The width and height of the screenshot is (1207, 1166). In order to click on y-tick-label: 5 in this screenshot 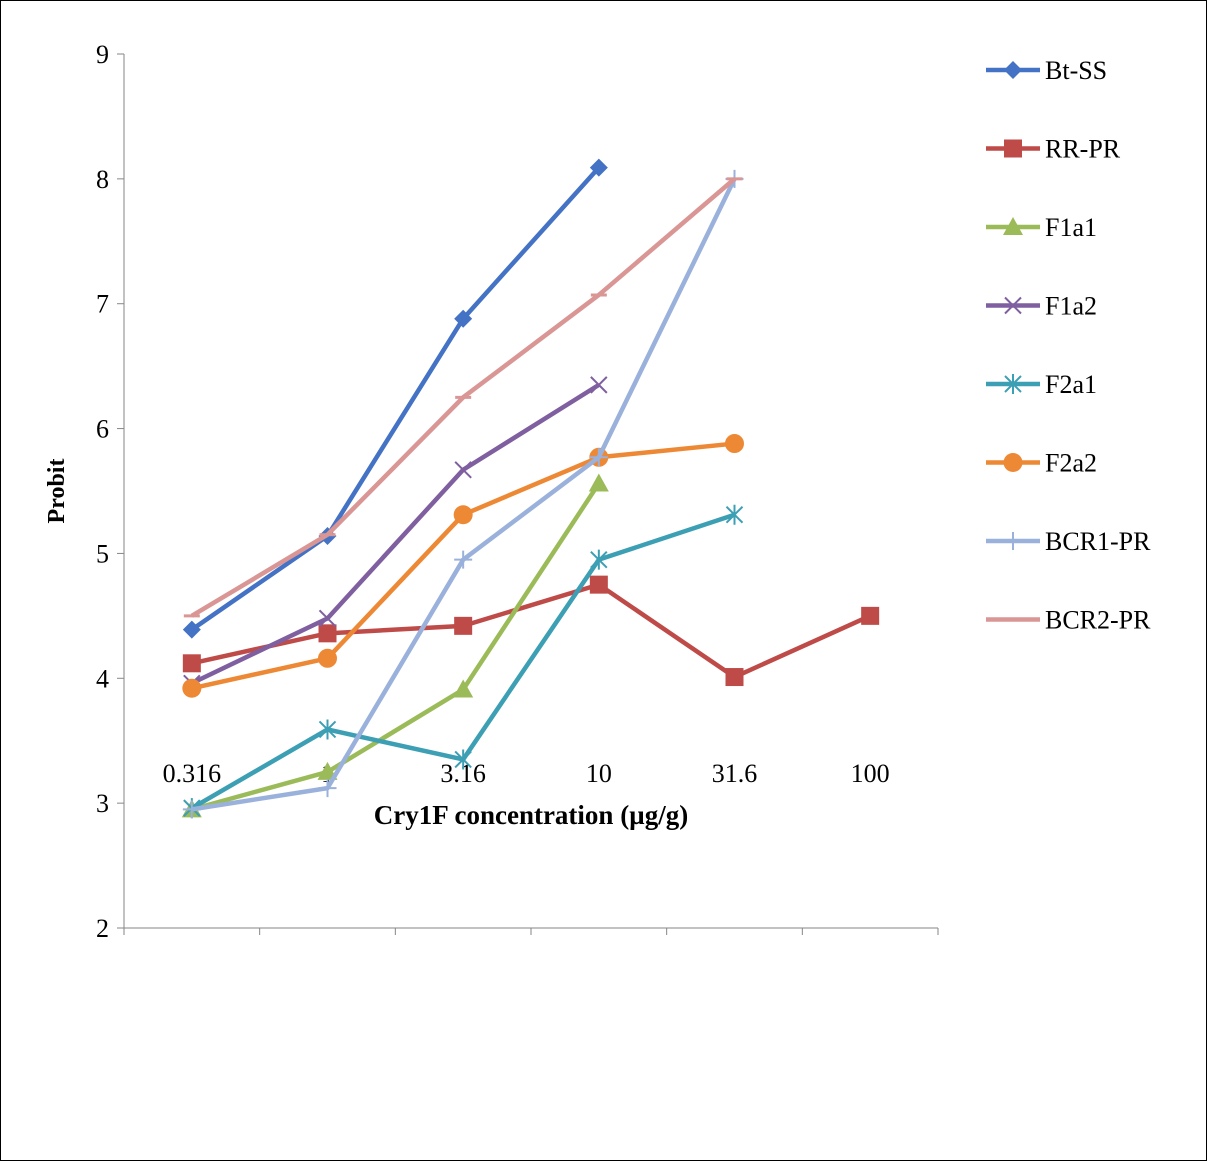, I will do `click(102, 553)`.